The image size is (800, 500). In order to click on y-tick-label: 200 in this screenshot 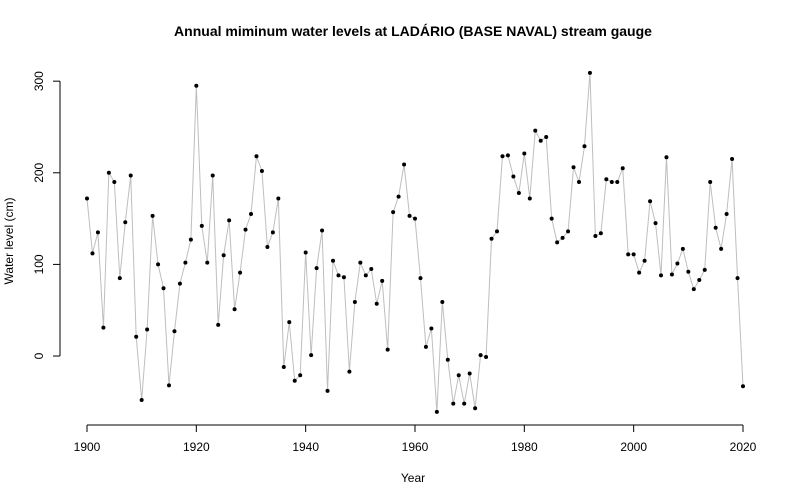, I will do `click(39, 172)`.